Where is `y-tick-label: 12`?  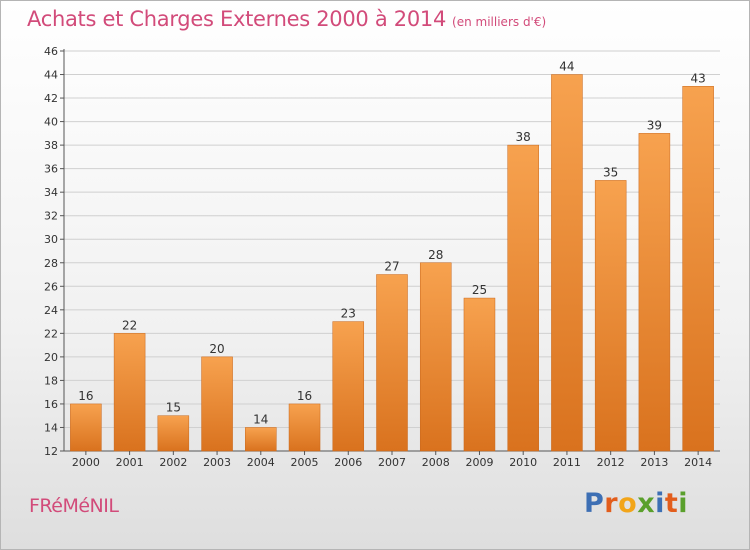
y-tick-label: 12 is located at coordinates (51, 451).